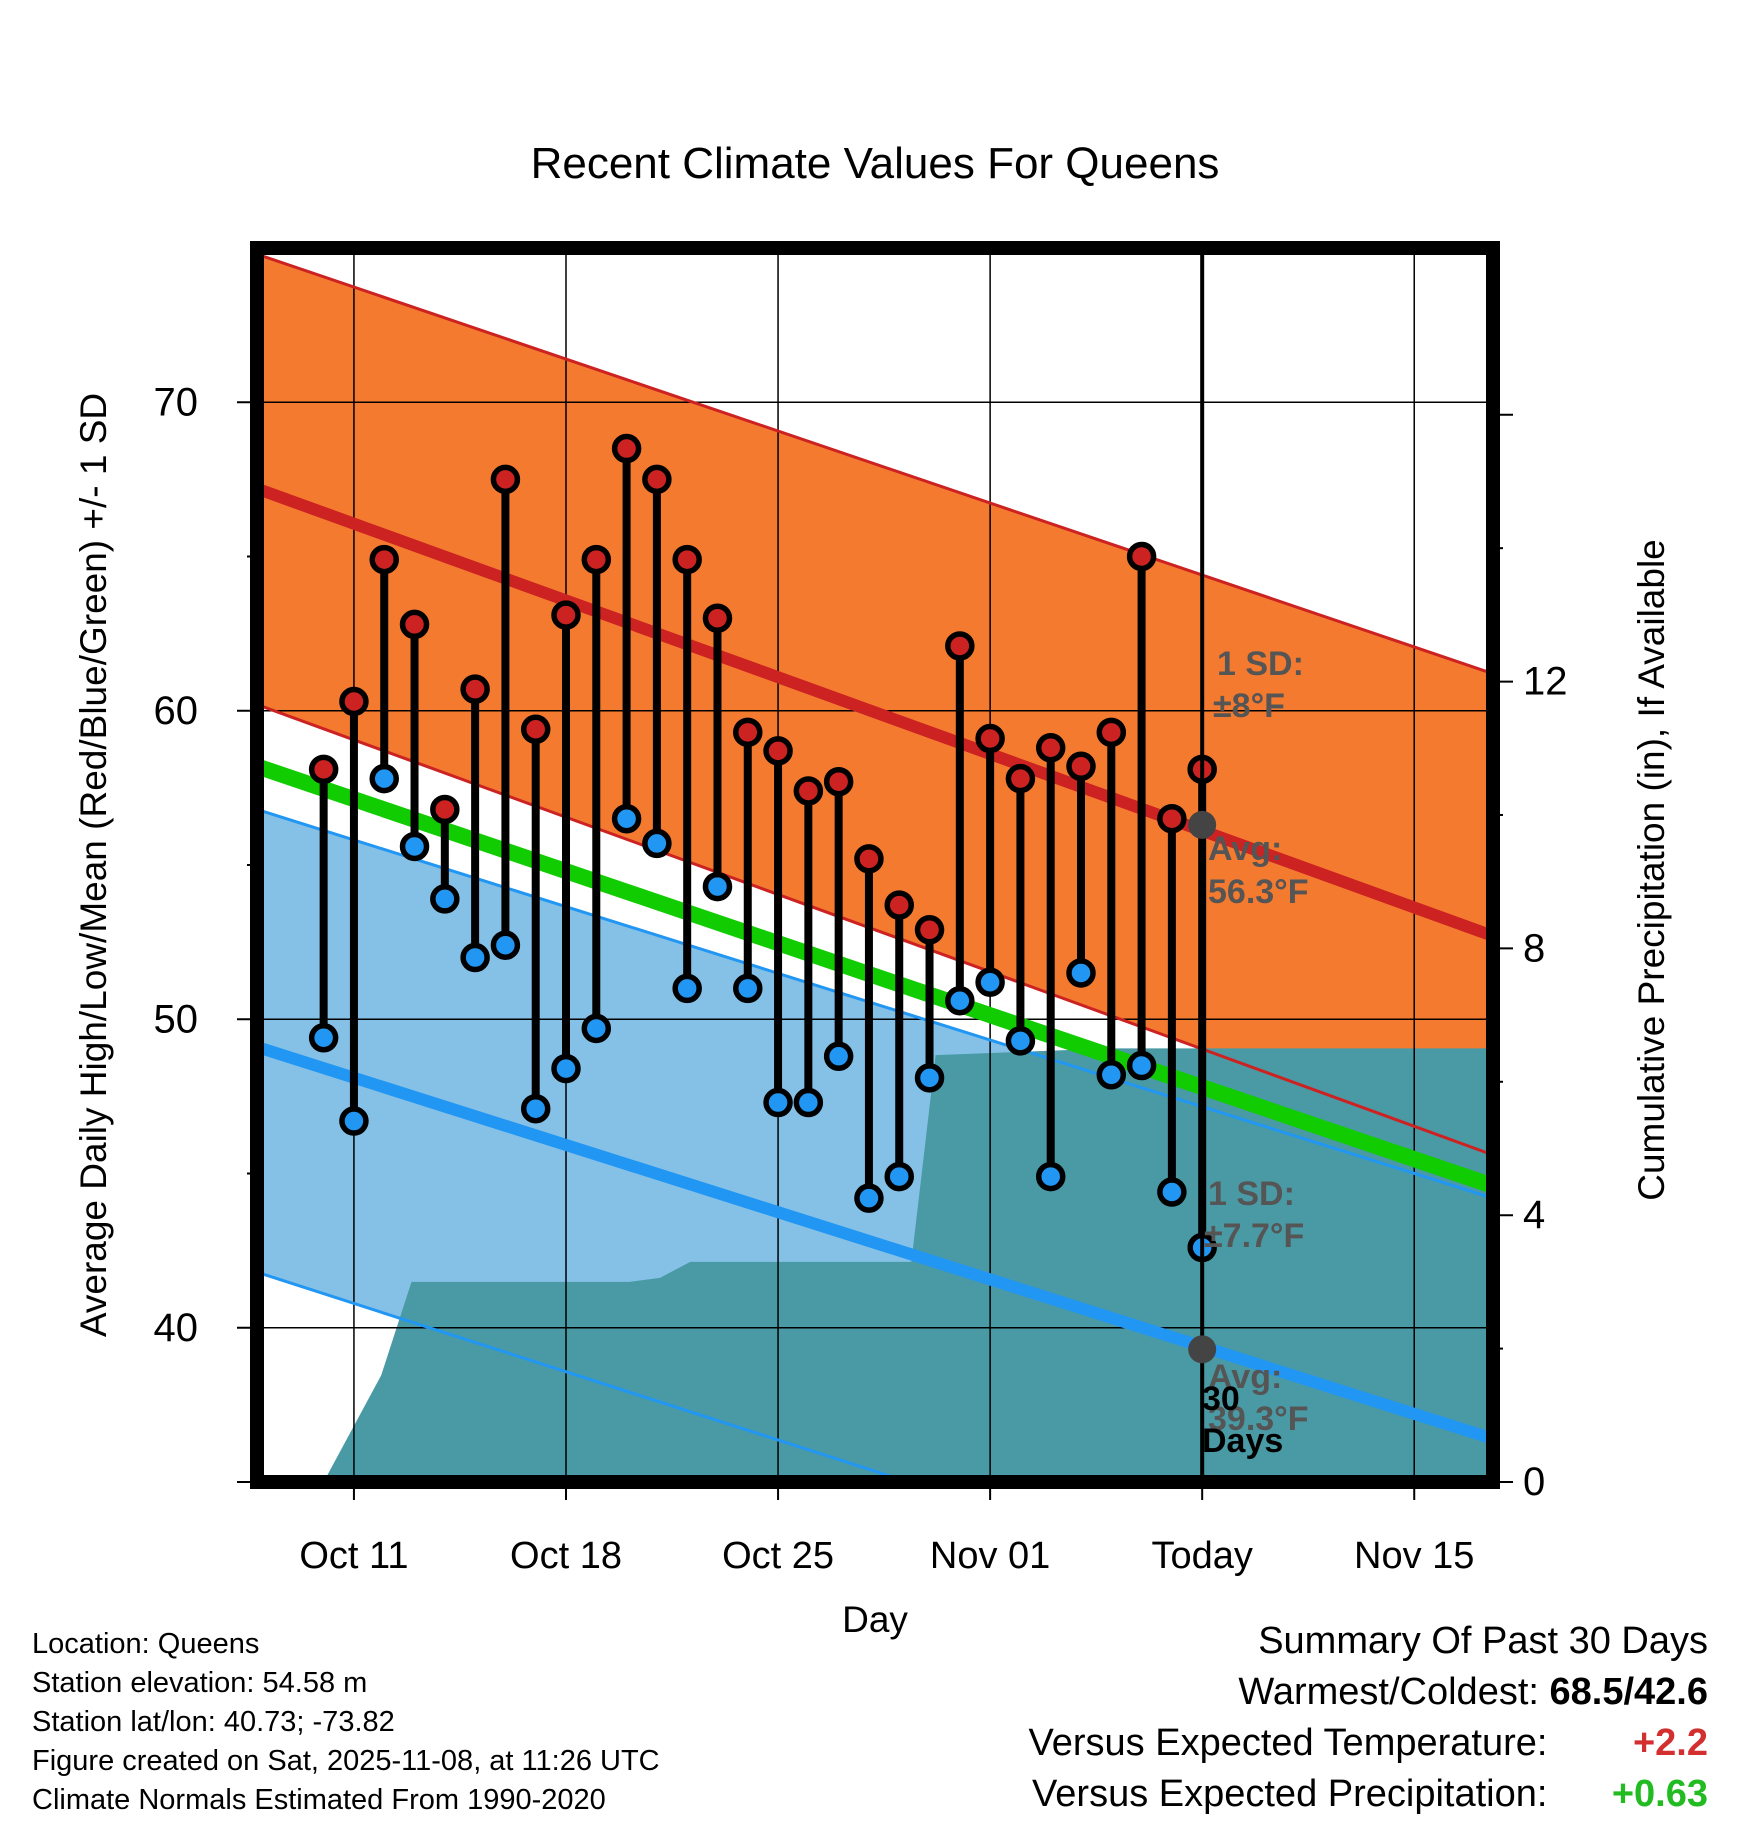  What do you see at coordinates (585, 1376) in the screenshot?
I see `low-sd-lower-line` at bounding box center [585, 1376].